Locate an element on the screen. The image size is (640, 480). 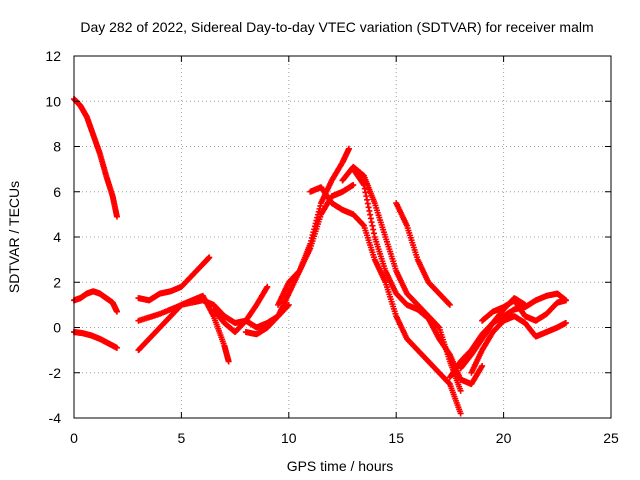
y-tick-label: 2 is located at coordinates (57, 282).